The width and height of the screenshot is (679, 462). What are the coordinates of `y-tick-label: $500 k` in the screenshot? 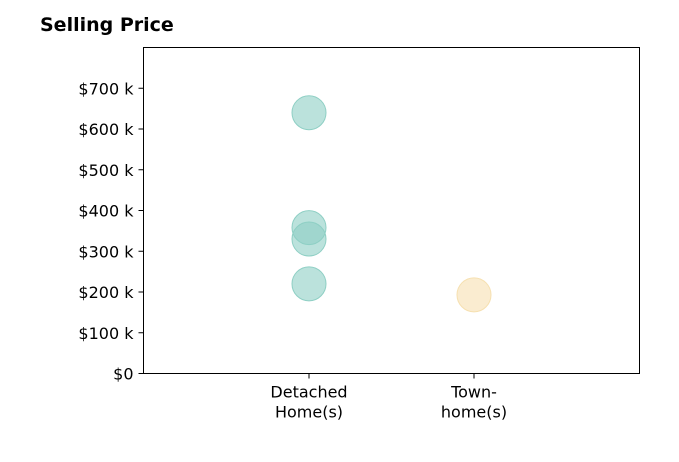 It's located at (106, 170).